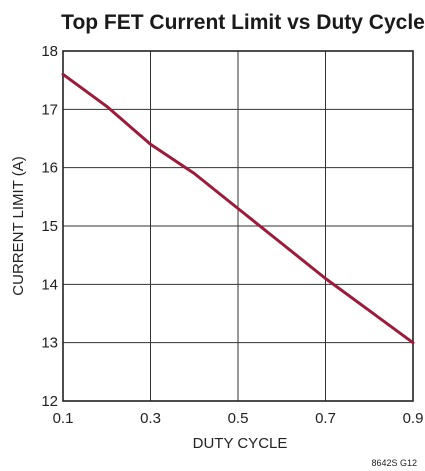  Describe the element at coordinates (18, 225) in the screenshot. I see `y-axis-label: CURRENT LIMIT (A)` at that location.